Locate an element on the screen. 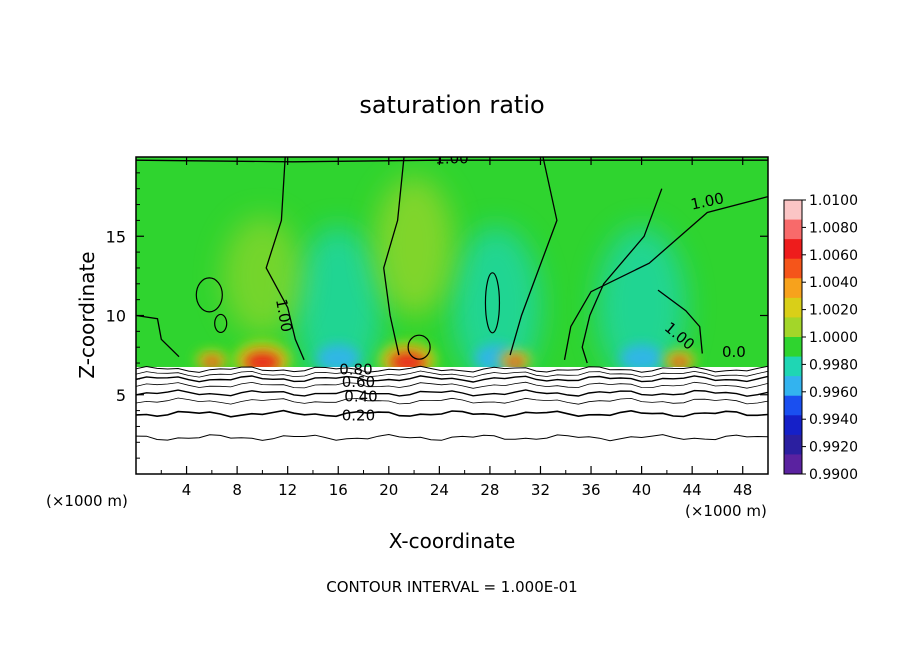 The image size is (904, 654). x-unit-left: (×1000 m) is located at coordinates (87, 501).